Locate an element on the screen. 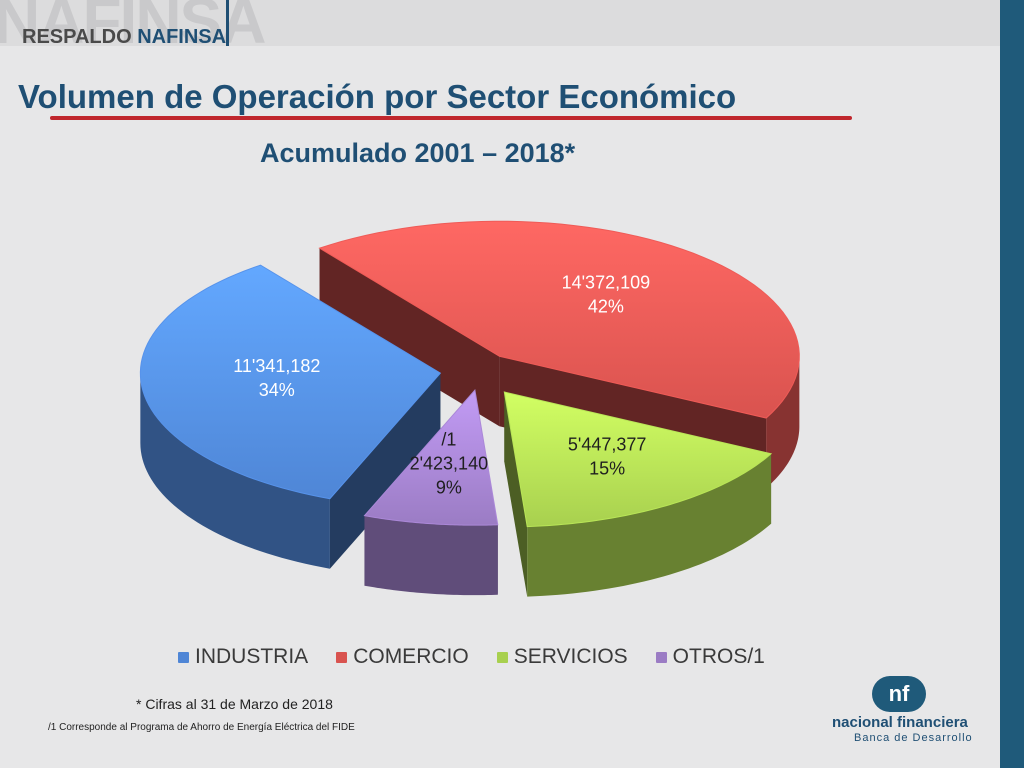 This screenshot has width=1024, height=768. legend-item-otros: OTROS/1 is located at coordinates (710, 657).